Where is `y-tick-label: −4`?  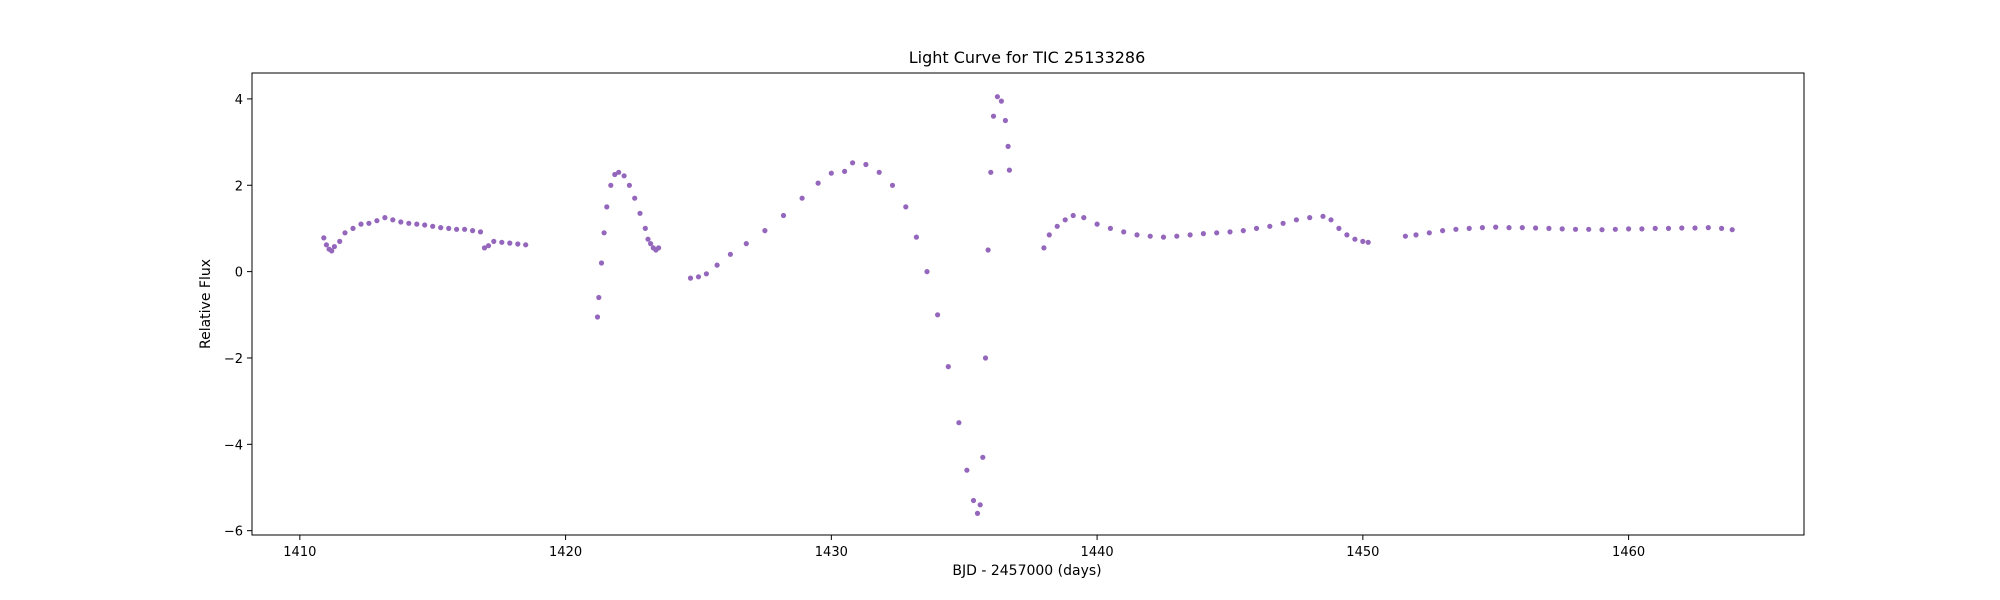 y-tick-label: −4 is located at coordinates (233, 445).